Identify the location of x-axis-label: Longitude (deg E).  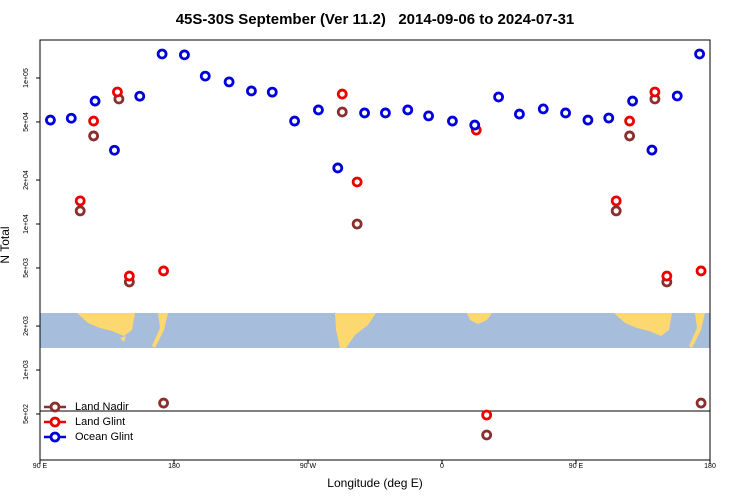
(374, 483).